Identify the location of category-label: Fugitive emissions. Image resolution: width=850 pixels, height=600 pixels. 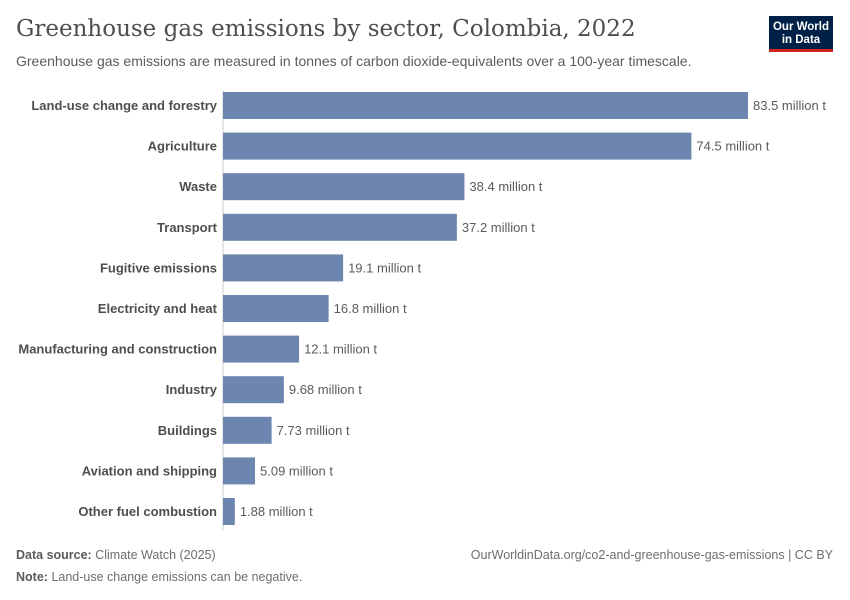
(158, 267).